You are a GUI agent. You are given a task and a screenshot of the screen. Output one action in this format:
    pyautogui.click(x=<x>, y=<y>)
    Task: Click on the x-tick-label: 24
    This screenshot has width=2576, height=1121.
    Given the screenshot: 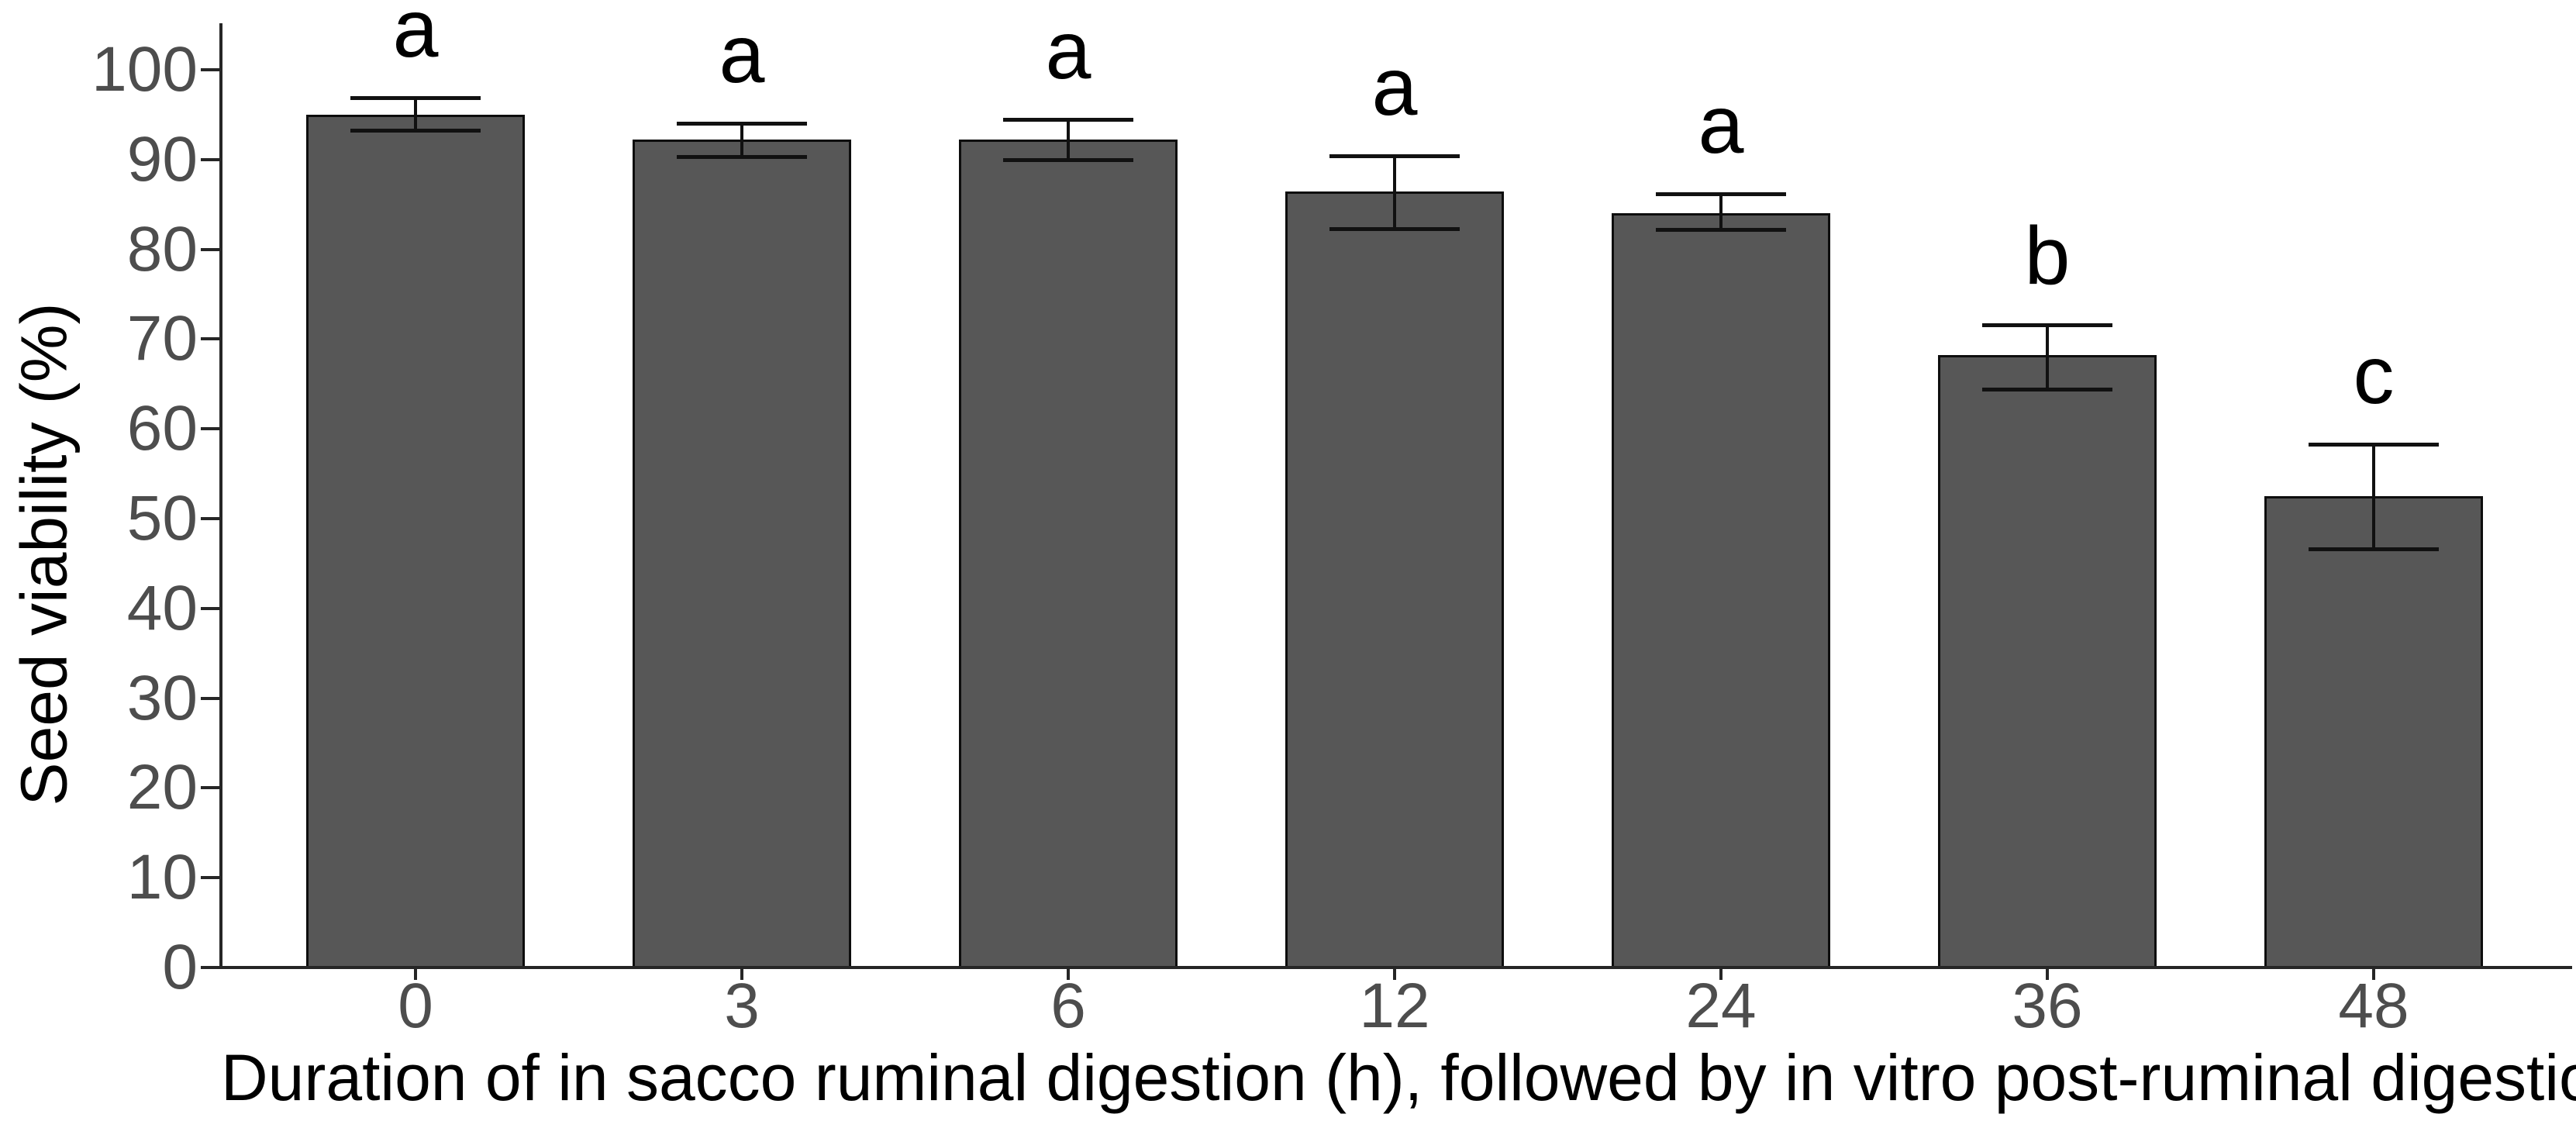 What is the action you would take?
    pyautogui.click(x=1721, y=1006)
    